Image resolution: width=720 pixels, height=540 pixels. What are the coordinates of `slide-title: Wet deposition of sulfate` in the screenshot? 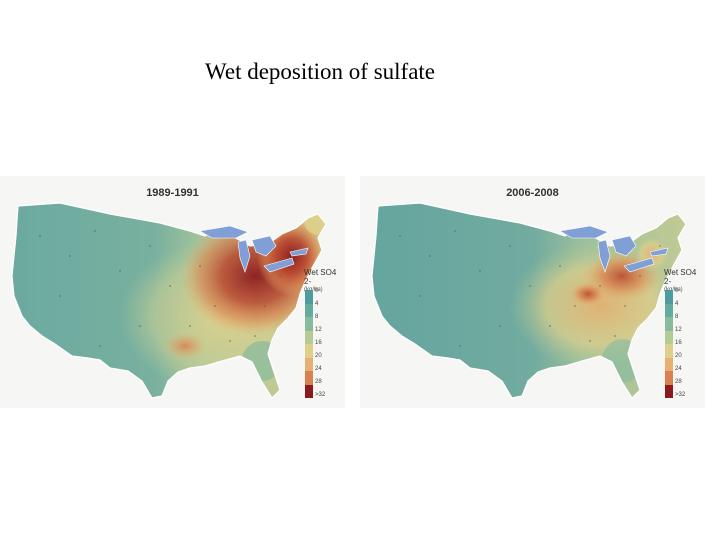 It's located at (320, 71).